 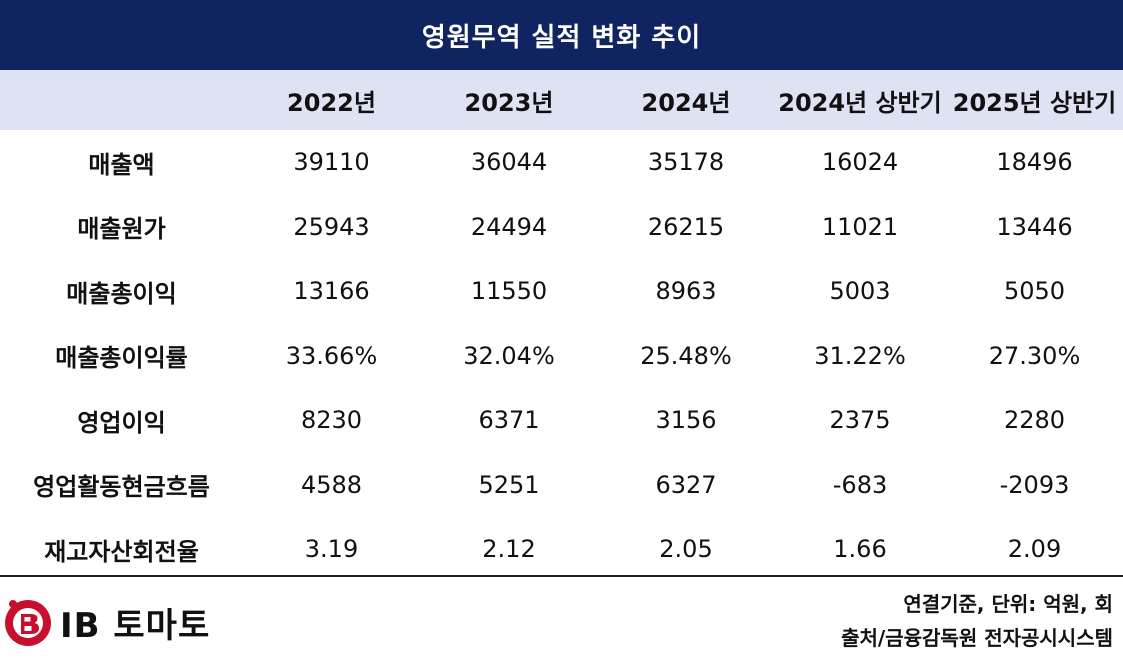 I want to click on table-header-row: 2022년 2023년 2024년 2024년 상반기 2025년 상반기, so click(x=561, y=100).